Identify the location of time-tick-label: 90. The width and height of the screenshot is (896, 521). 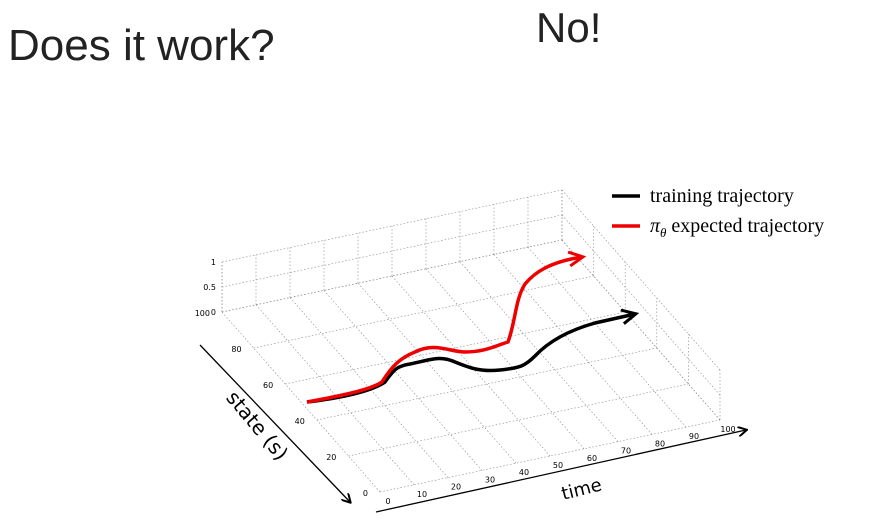
(694, 436).